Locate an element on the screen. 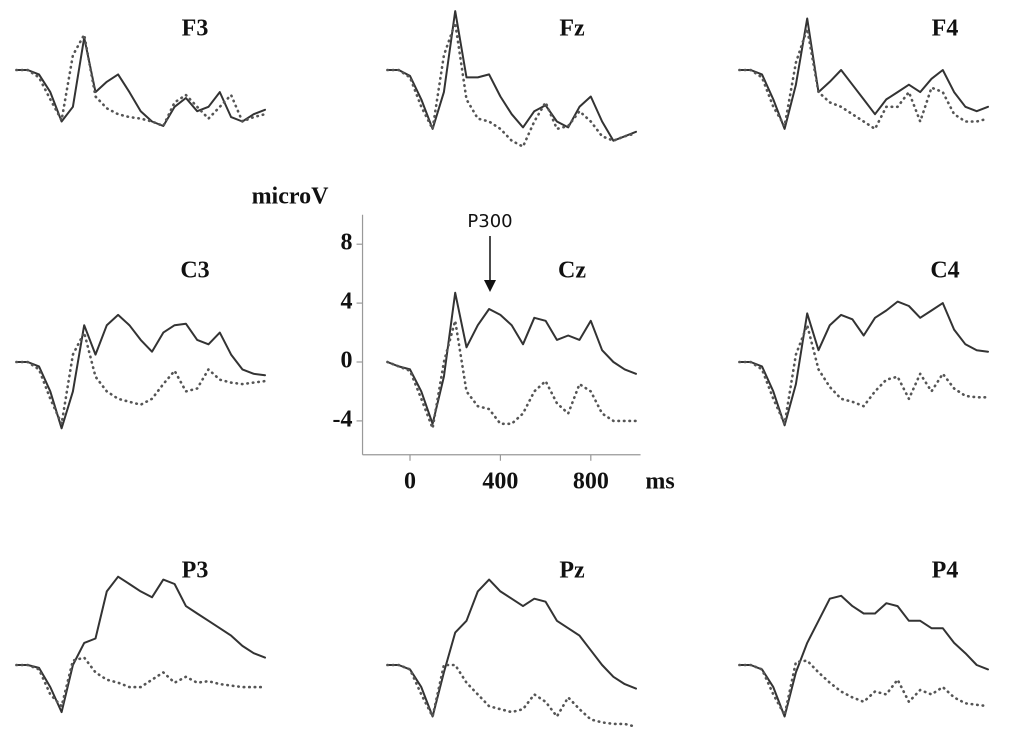 The height and width of the screenshot is (740, 1017). y-tick-label: 4 is located at coordinates (347, 302).